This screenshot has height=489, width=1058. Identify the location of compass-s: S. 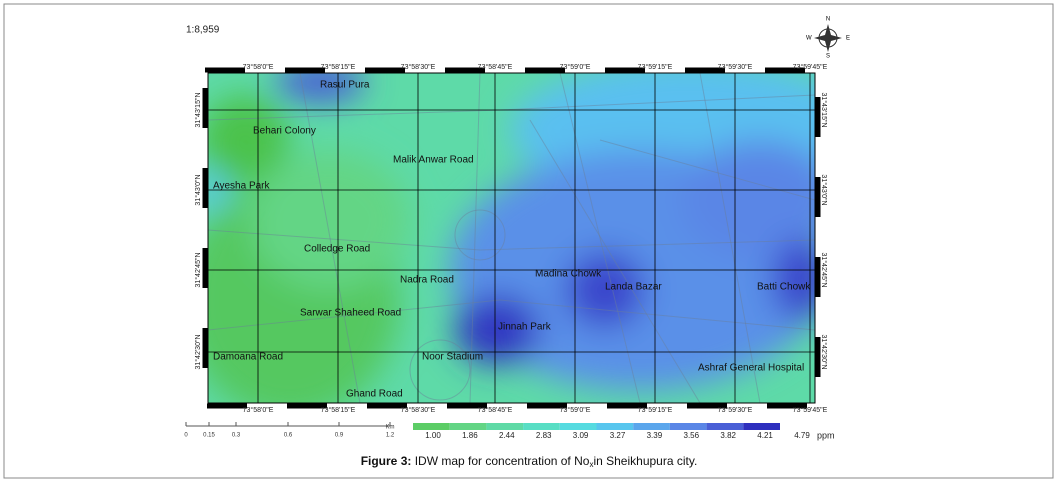
(828, 57).